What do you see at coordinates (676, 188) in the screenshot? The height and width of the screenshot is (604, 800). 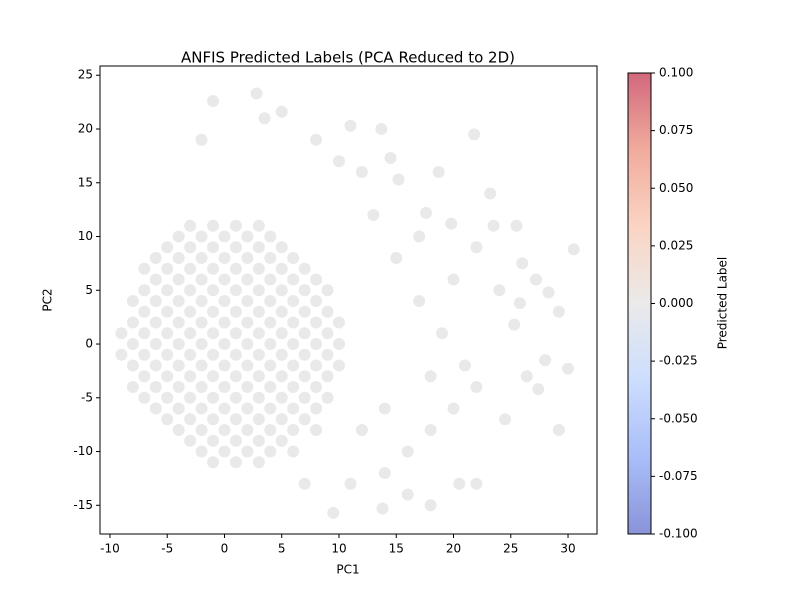 I see `colorbar-tick-label: 0.050` at bounding box center [676, 188].